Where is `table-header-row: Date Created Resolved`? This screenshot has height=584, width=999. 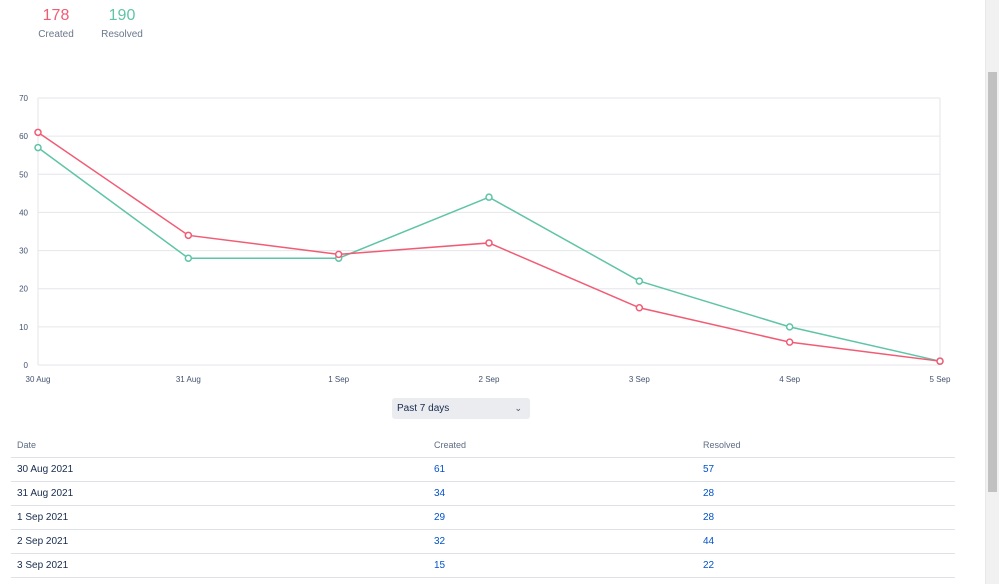 table-header-row: Date Created Resolved is located at coordinates (483, 445).